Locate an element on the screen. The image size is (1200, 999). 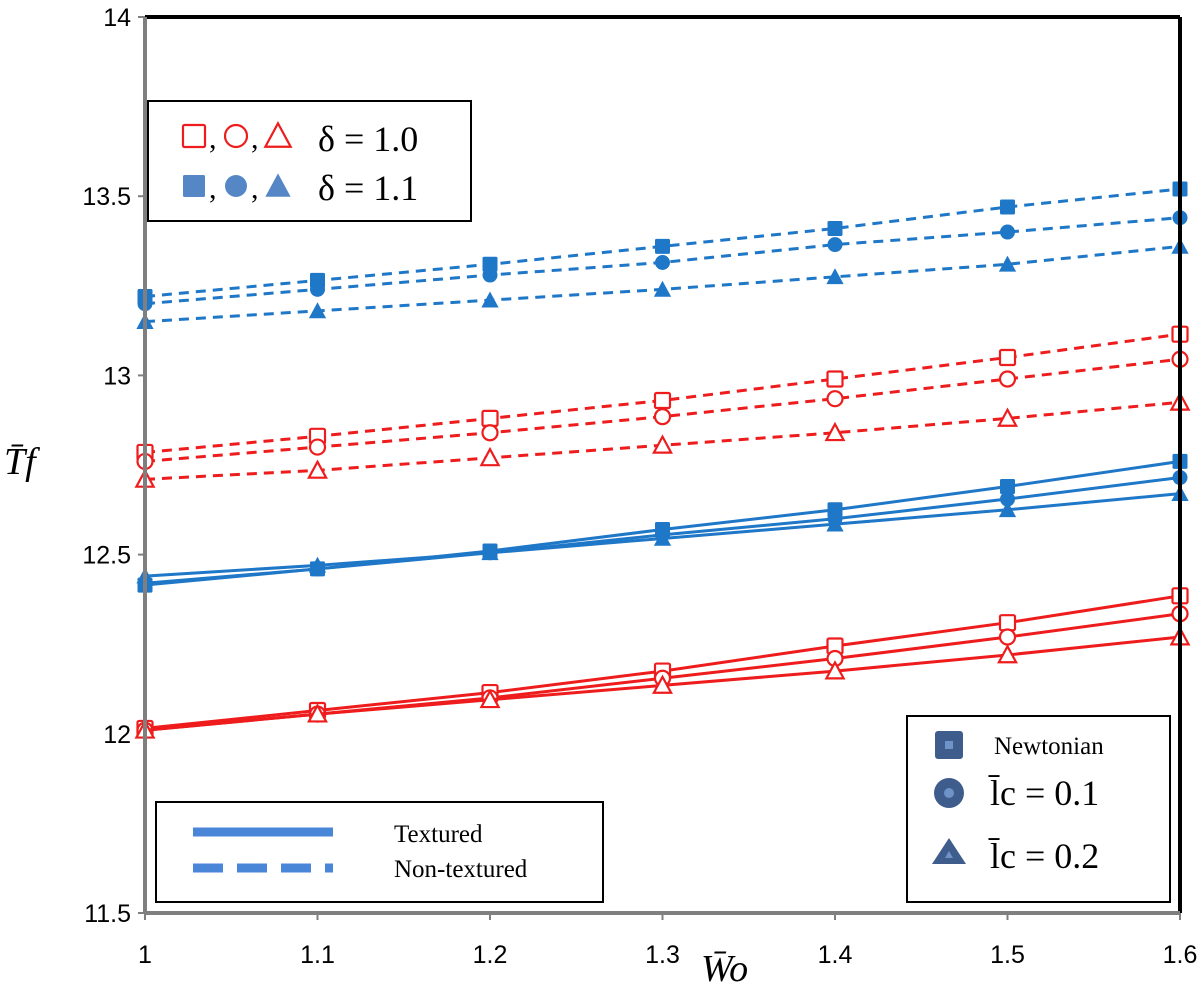
linestyle-legend-box is located at coordinates (379, 852).